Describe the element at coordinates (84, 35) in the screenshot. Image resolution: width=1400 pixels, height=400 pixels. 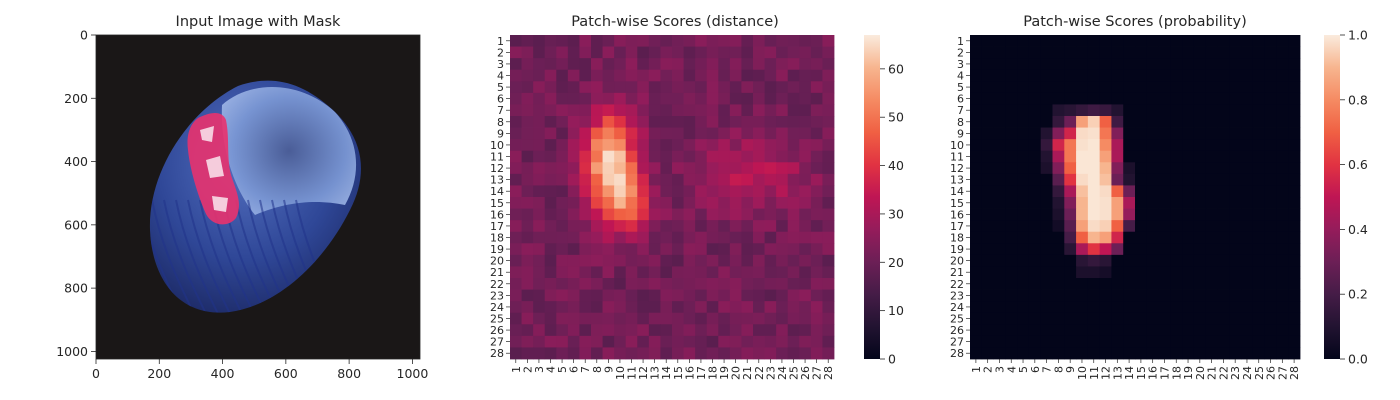
I see `y-tick-label: 0` at that location.